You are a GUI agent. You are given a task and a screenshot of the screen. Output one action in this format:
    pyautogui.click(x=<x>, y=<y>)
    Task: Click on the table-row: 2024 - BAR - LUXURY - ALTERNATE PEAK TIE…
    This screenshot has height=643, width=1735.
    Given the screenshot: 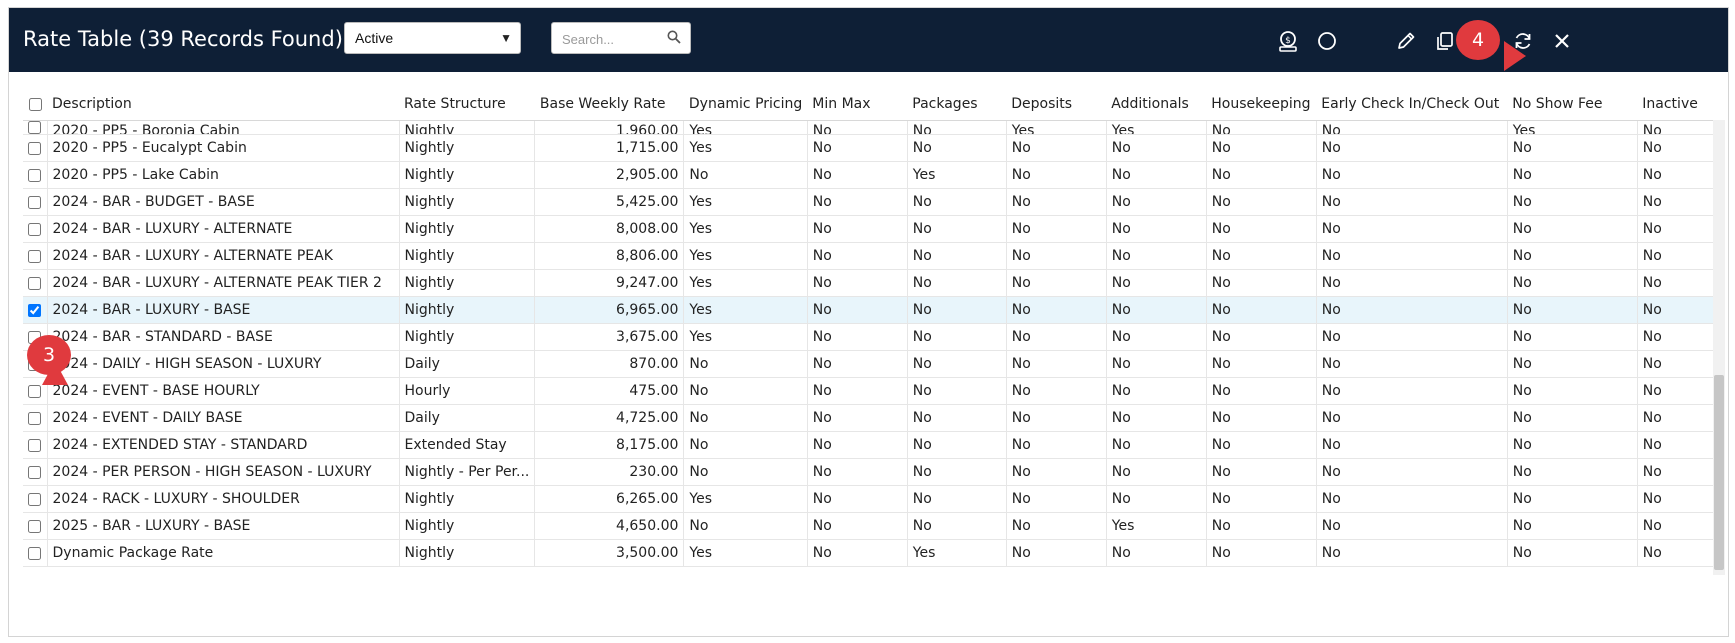 What is the action you would take?
    pyautogui.click(x=873, y=283)
    